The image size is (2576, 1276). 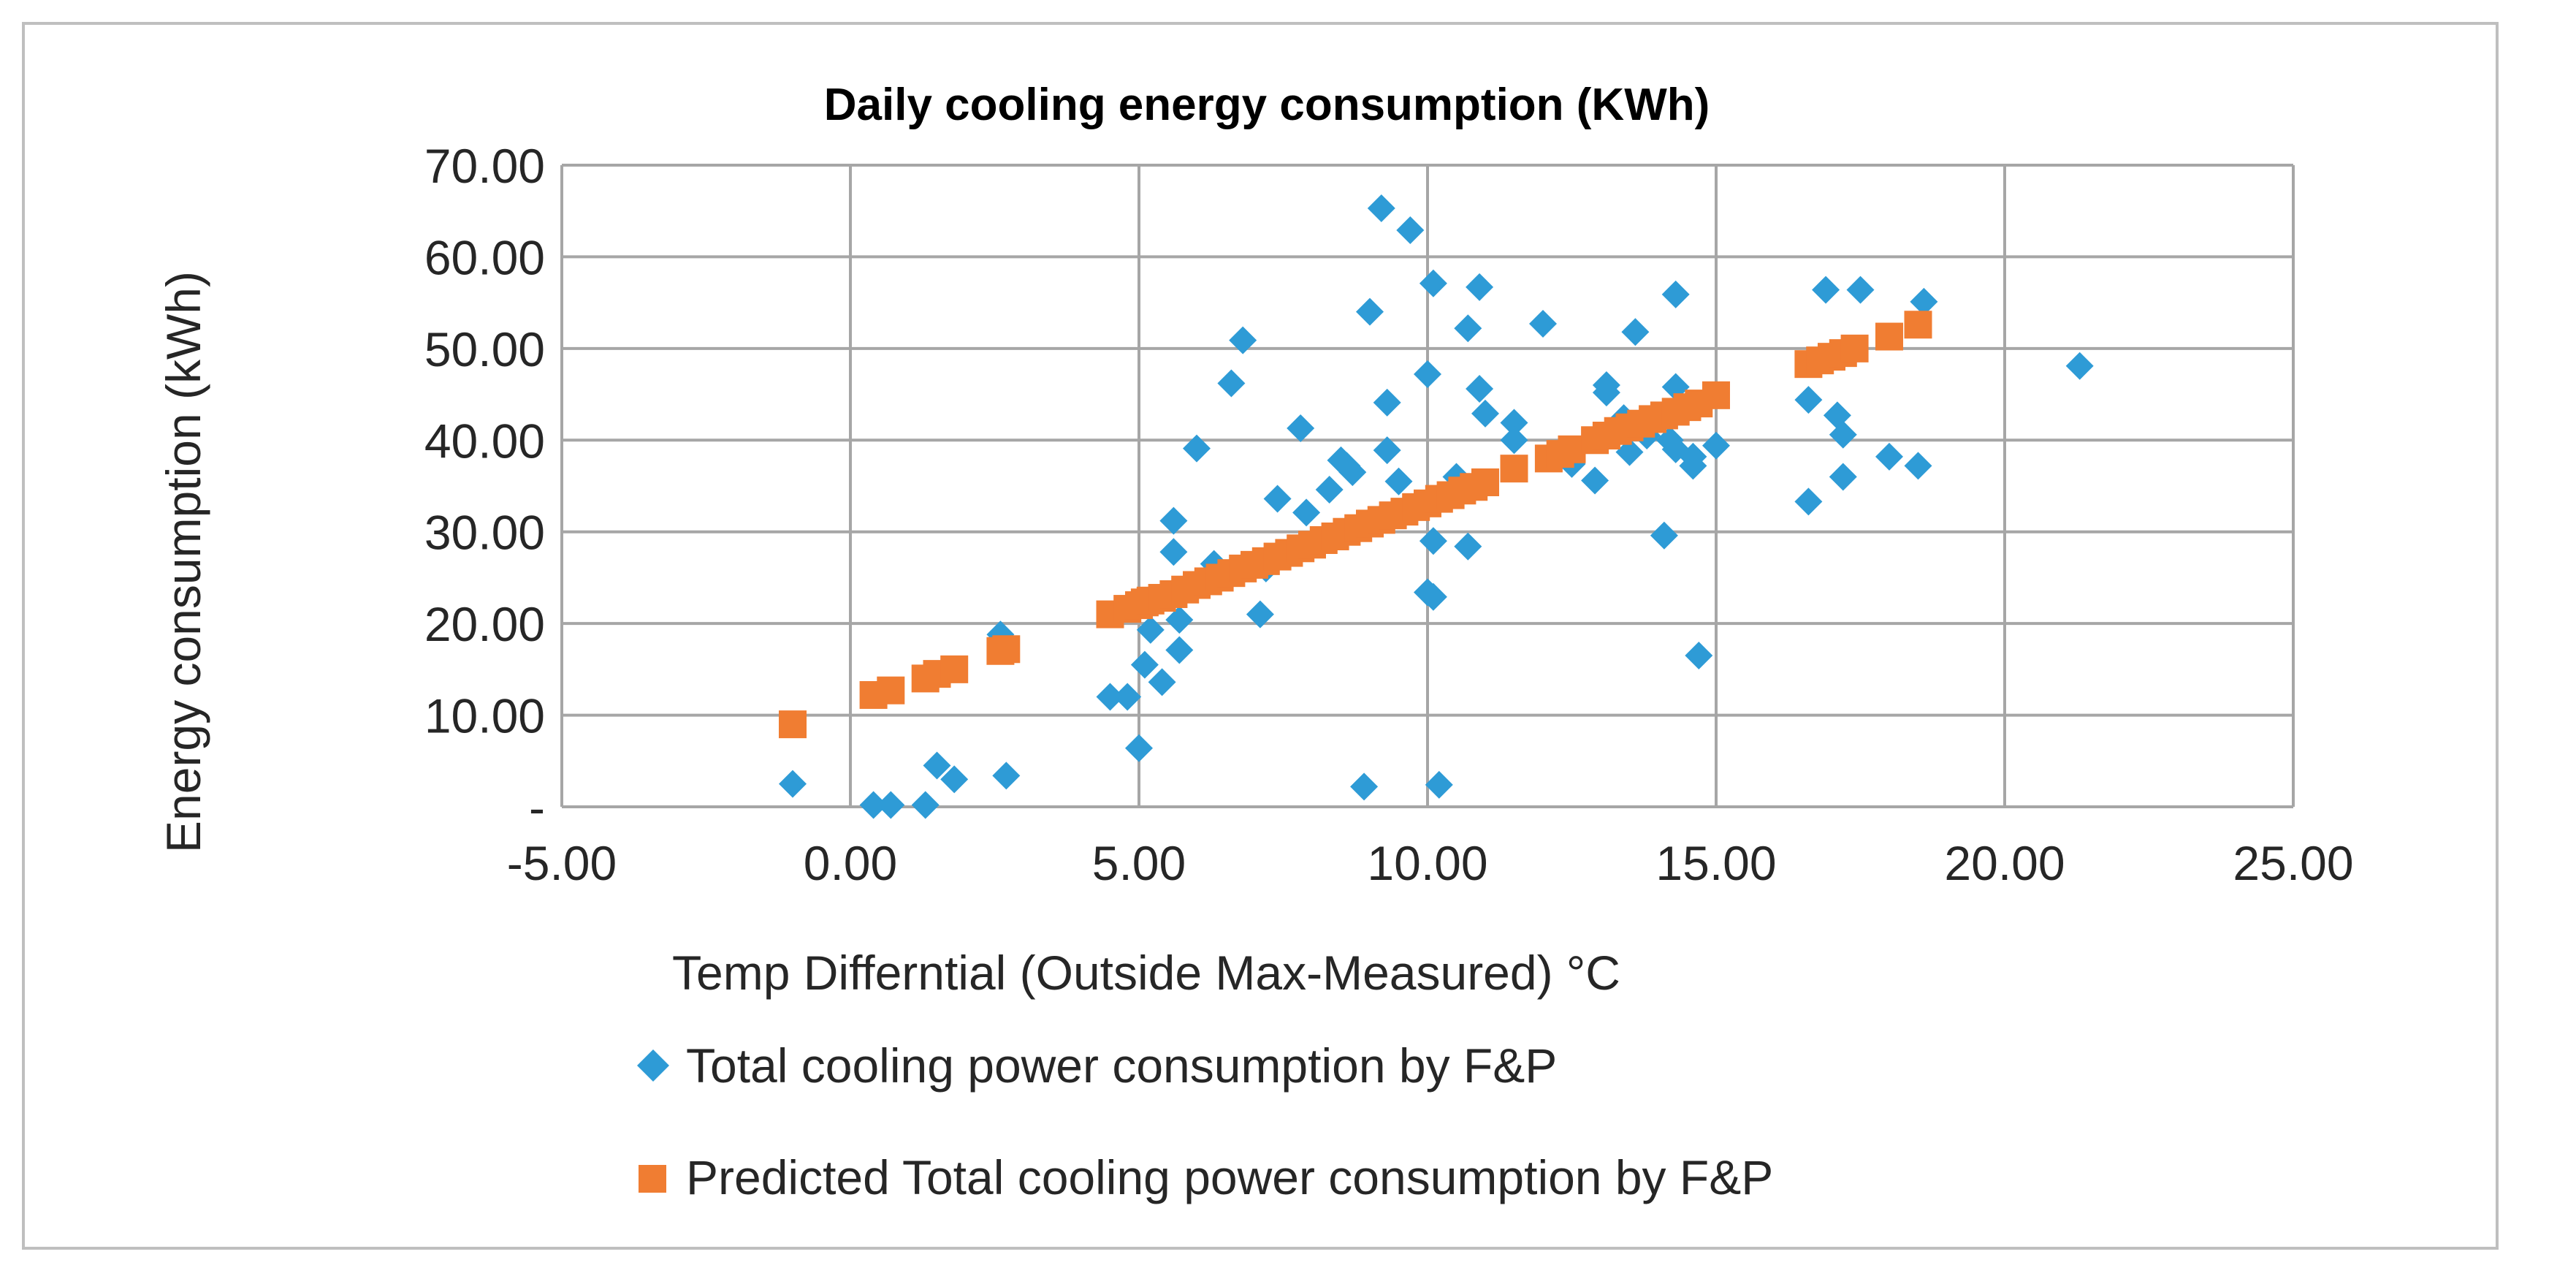 What do you see at coordinates (653, 1179) in the screenshot?
I see `square-marker-icon` at bounding box center [653, 1179].